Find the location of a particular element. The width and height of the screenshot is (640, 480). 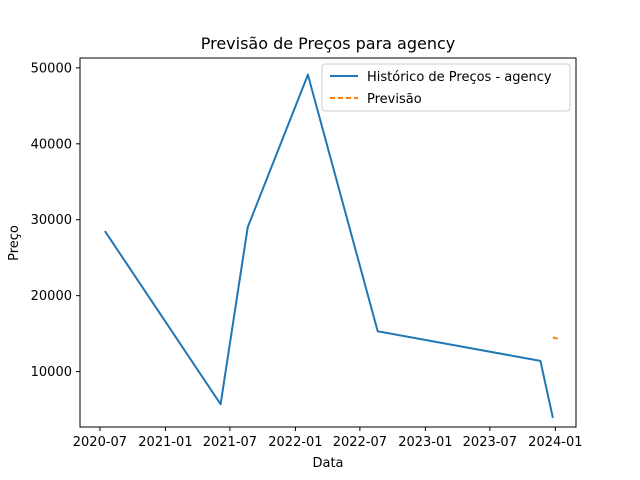

y-tick-label: 40000 is located at coordinates (51, 144).